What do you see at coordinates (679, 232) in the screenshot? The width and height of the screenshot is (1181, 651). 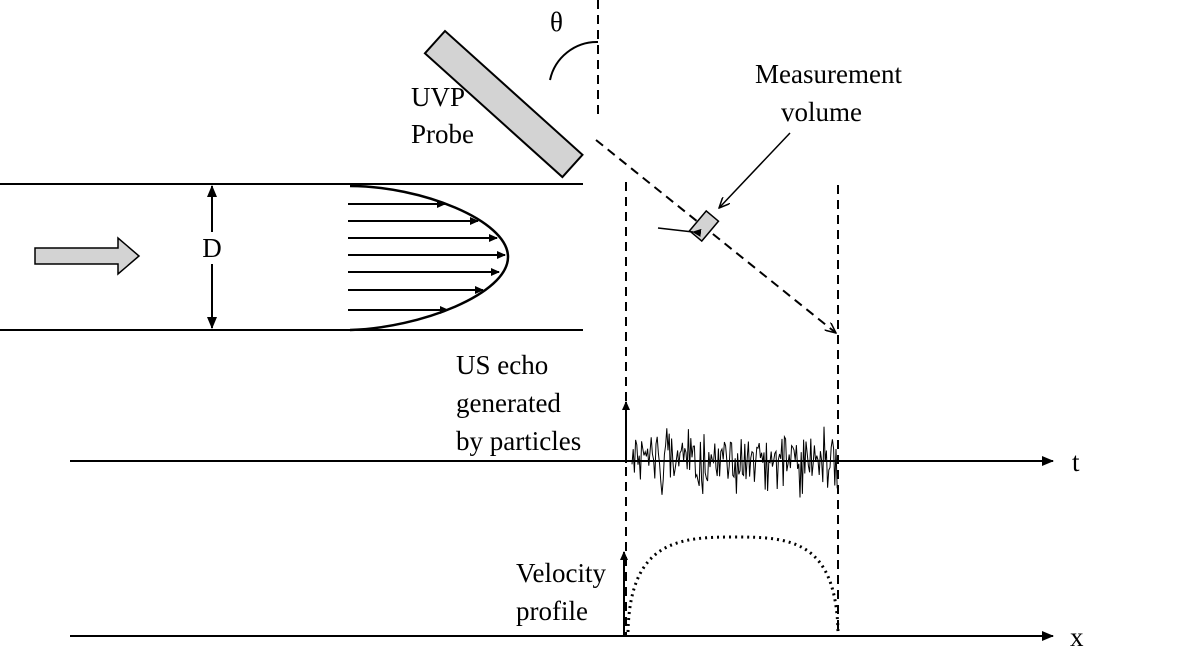 I see `measurement-volume-pointer` at bounding box center [679, 232].